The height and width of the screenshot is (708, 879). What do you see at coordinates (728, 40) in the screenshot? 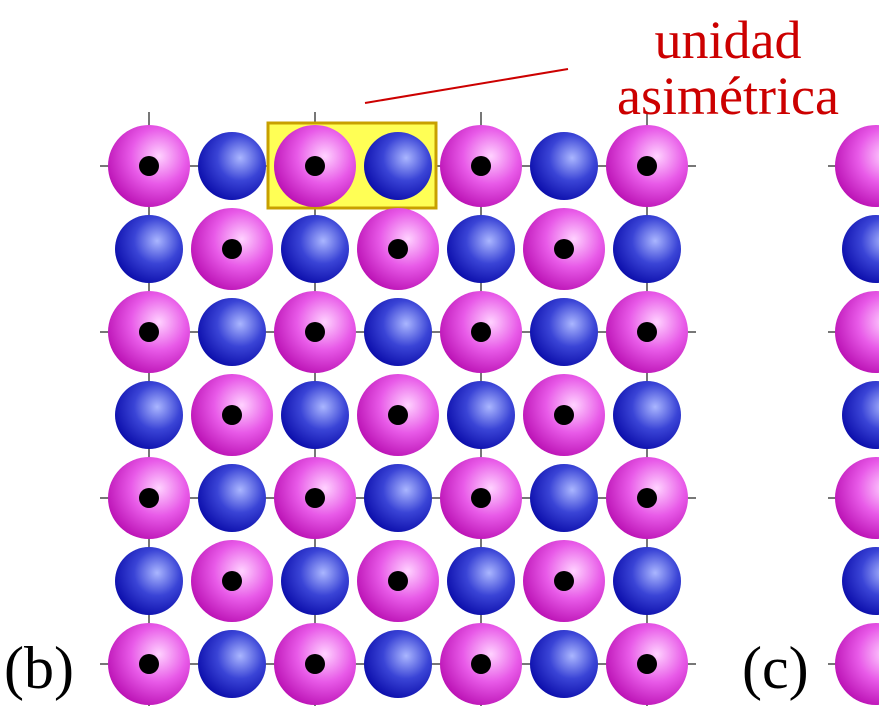
I see `annotation-line-1: unidad` at bounding box center [728, 40].